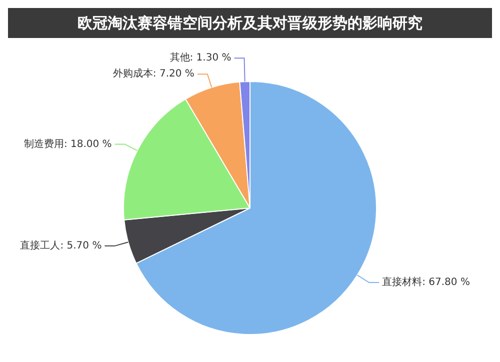 The image size is (500, 362). I want to click on slice-label: 外购成本: 7.20 %, so click(153, 74).